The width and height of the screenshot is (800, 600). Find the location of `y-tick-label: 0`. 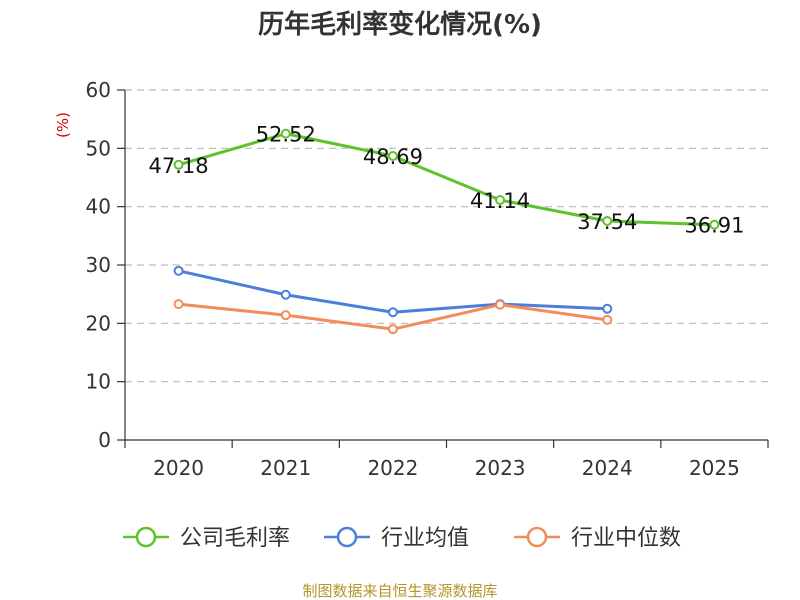

y-tick-label: 0 is located at coordinates (104, 440).